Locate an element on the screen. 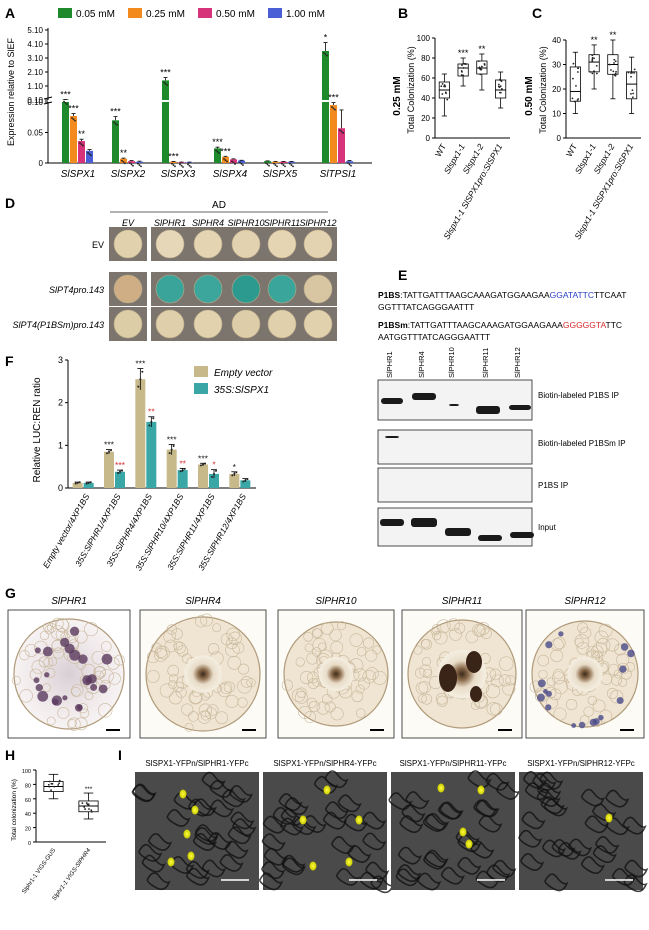 The image size is (649, 930). stained-region is located at coordinates (474, 662).